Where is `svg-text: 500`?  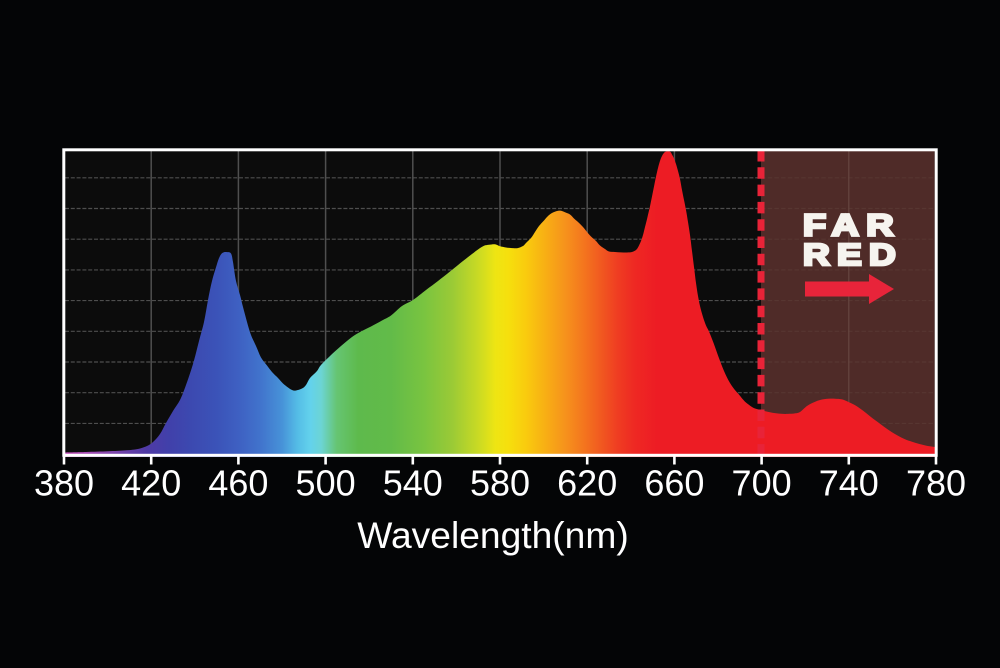 svg-text: 500 is located at coordinates (326, 483).